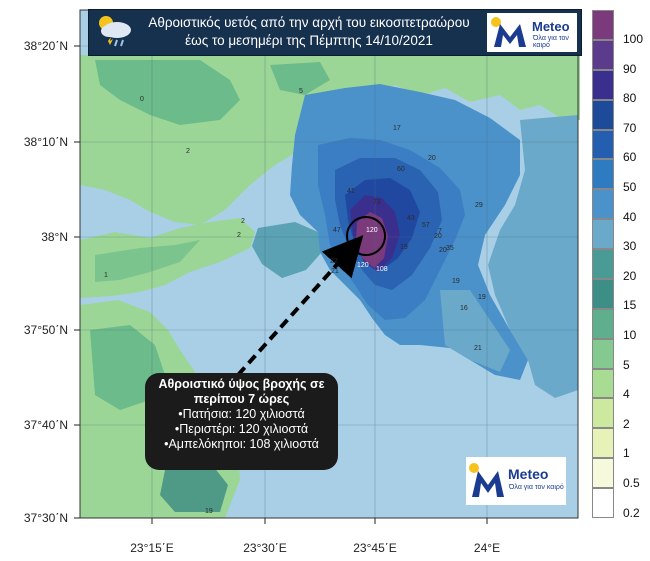 The image size is (650, 561). I want to click on brand-logo-top: Meteo Όλα για τον καιρό, so click(532, 32).